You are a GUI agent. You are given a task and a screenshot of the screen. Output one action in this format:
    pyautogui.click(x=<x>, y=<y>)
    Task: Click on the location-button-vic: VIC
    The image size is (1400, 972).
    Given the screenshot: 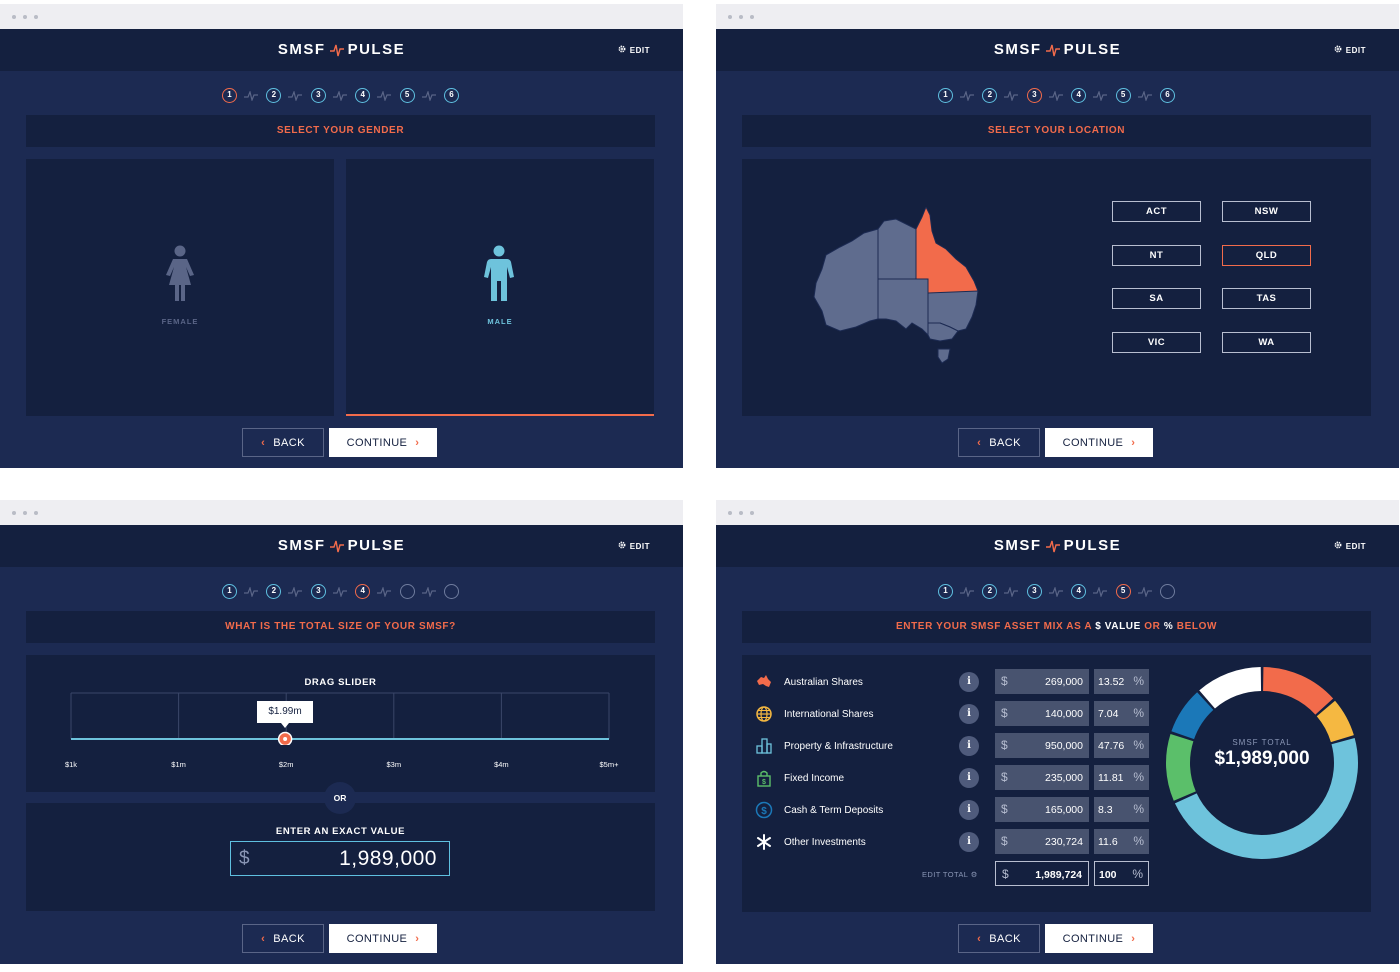 What is the action you would take?
    pyautogui.click(x=1156, y=342)
    